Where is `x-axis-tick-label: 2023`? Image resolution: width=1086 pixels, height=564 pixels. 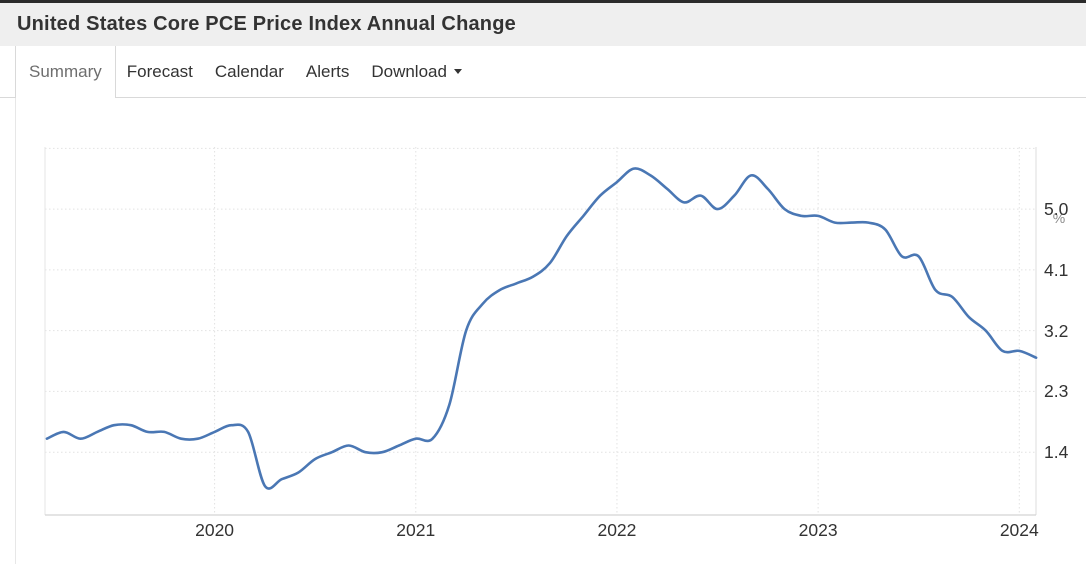 x-axis-tick-label: 2023 is located at coordinates (818, 530).